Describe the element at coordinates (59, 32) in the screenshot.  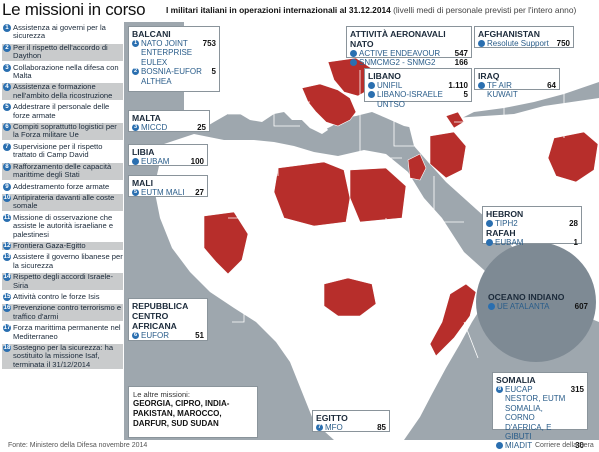
I see `legend-text: Assistenza ai governi per la sicurezza` at that location.